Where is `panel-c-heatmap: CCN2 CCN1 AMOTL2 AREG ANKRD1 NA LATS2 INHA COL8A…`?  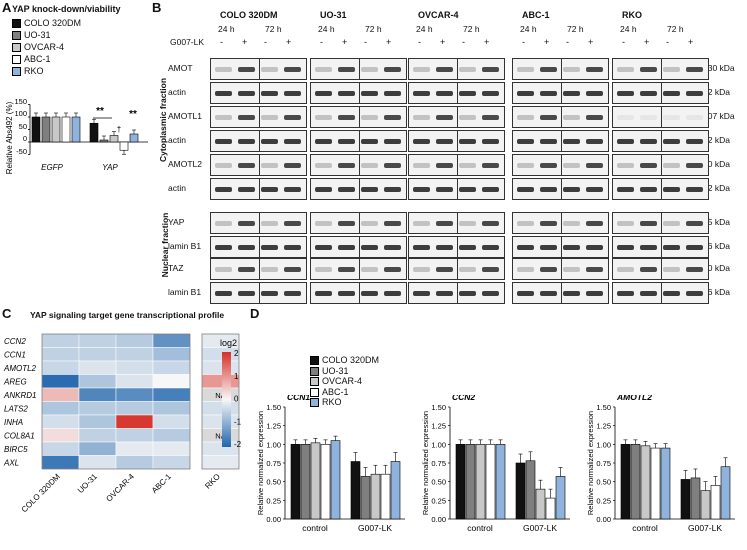
panel-c-heatmap: CCN2 CCN1 AMOTL2 AREG ANKRD1 NA LATS2 INHA COL8A… is located at coordinates (122, 423).